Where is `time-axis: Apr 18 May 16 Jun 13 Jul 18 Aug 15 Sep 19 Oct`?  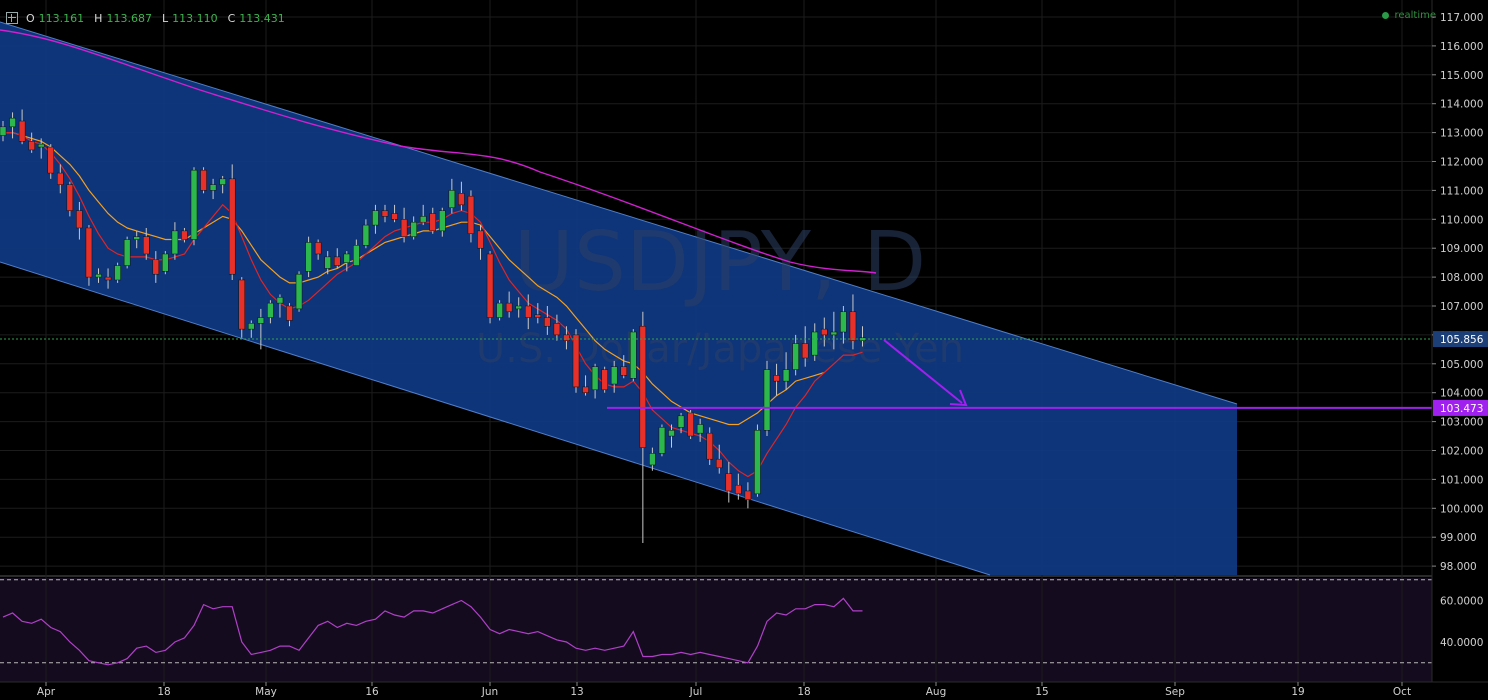
time-axis: Apr 18 May 16 Jun 13 Jul 18 Aug 15 Sep 19 Oct is located at coordinates (744, 690).